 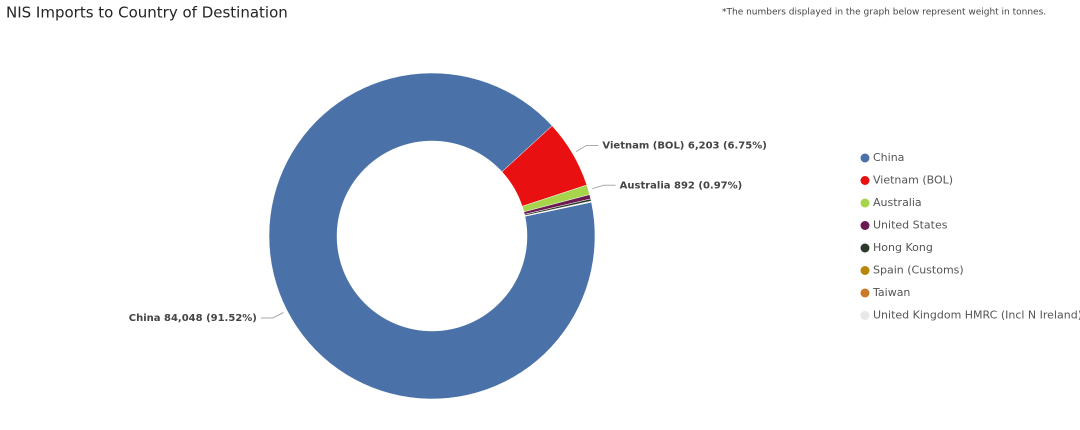 I want to click on legend-label: Spain (Customs), so click(x=918, y=270).